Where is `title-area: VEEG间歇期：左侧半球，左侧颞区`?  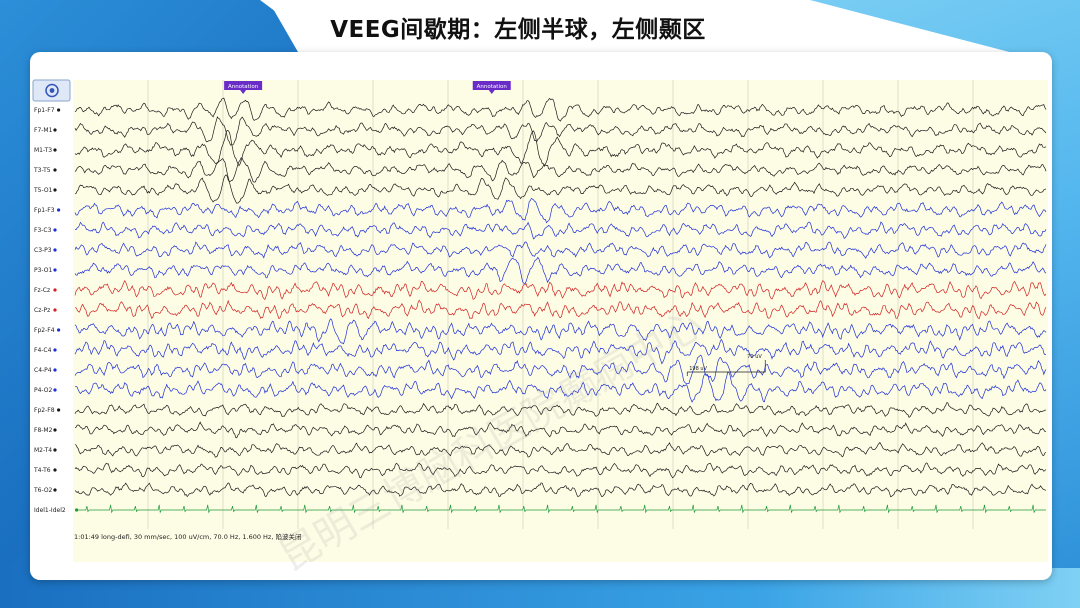 title-area: VEEG间歇期：左侧半球，左侧颞区 is located at coordinates (540, 26).